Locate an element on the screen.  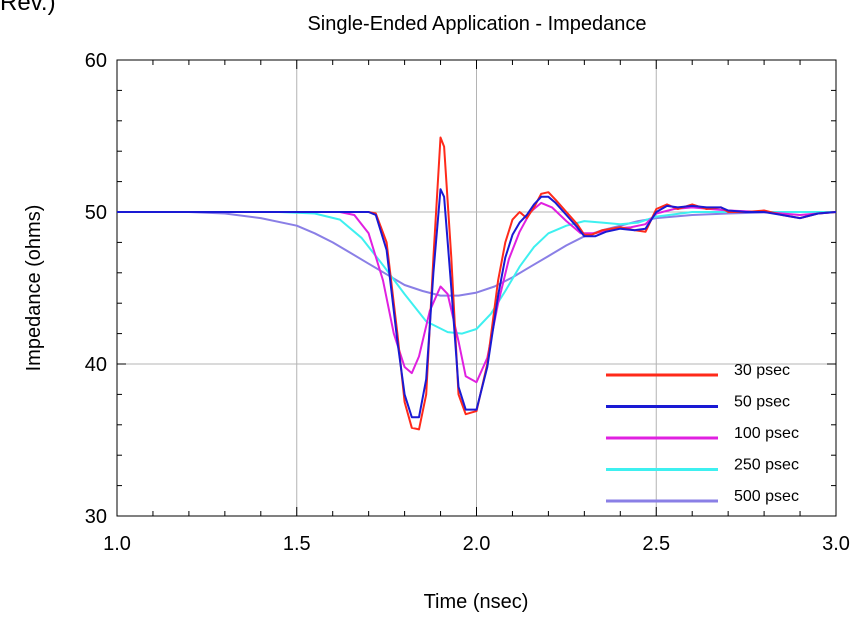
x-axis-label: Time (nsec) is located at coordinates (476, 602).